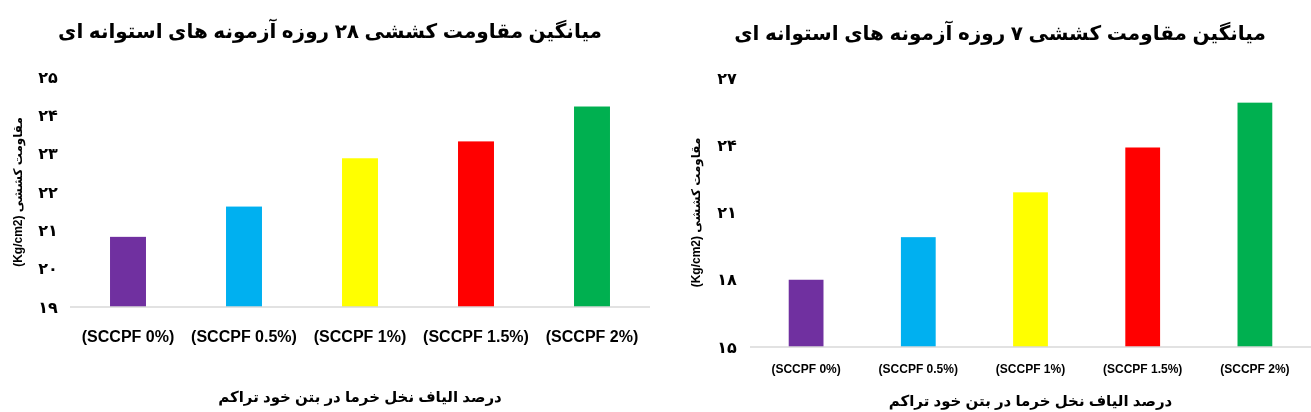  I want to click on y-tick-label: ۲۰, so click(48, 269).